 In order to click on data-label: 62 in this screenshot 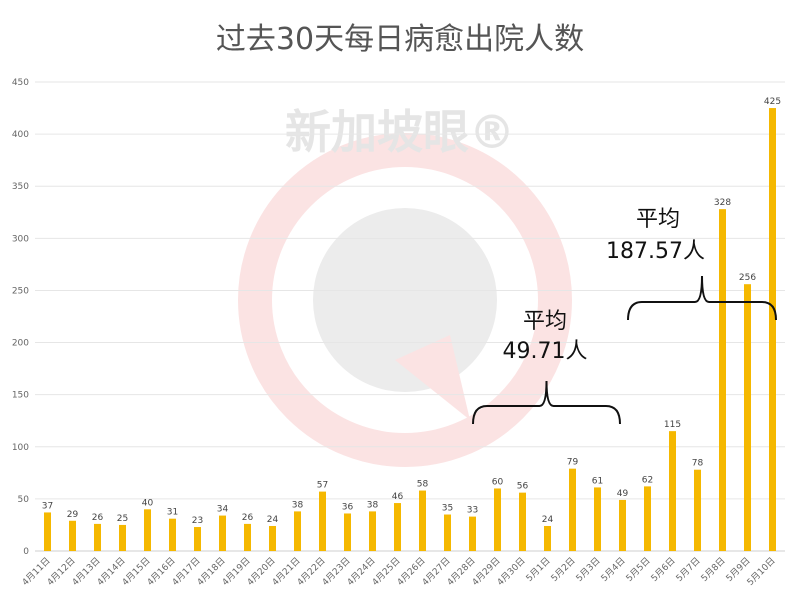, I will do `click(647, 480)`.